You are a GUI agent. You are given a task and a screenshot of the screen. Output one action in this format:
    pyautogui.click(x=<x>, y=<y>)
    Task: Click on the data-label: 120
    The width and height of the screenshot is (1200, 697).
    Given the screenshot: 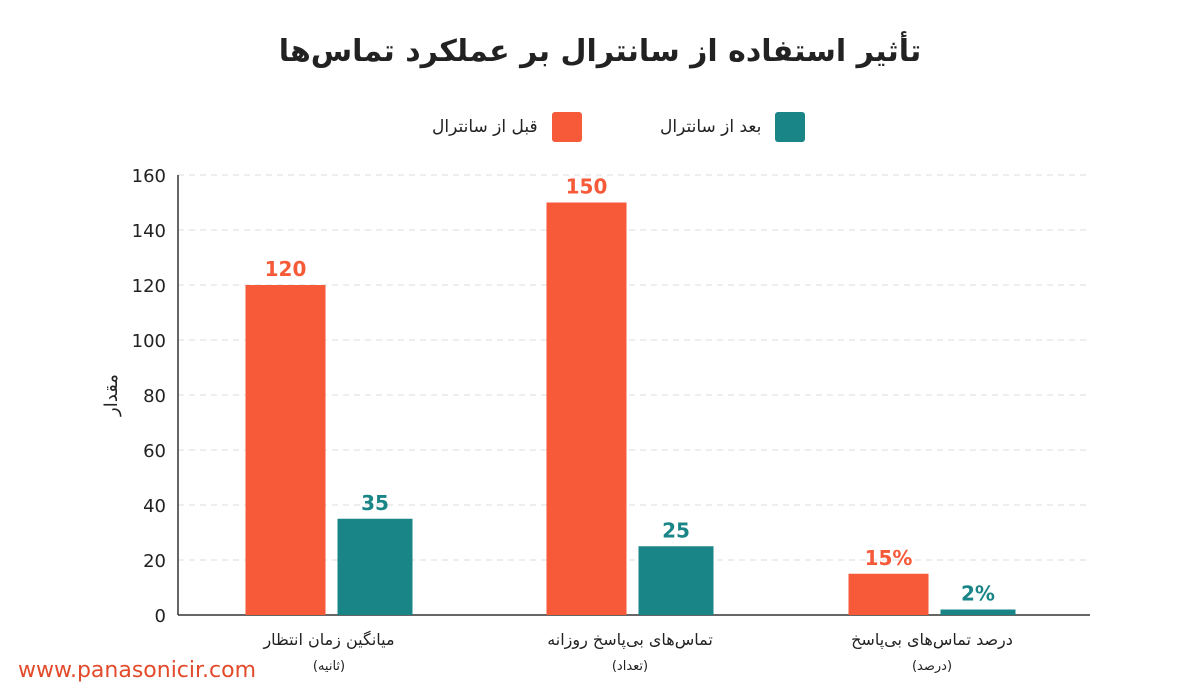 What is the action you would take?
    pyautogui.click(x=286, y=269)
    